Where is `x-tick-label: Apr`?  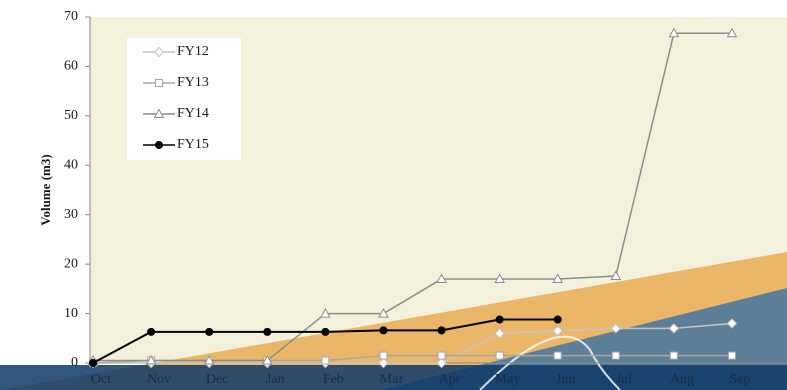
x-tick-label: Apr is located at coordinates (450, 379).